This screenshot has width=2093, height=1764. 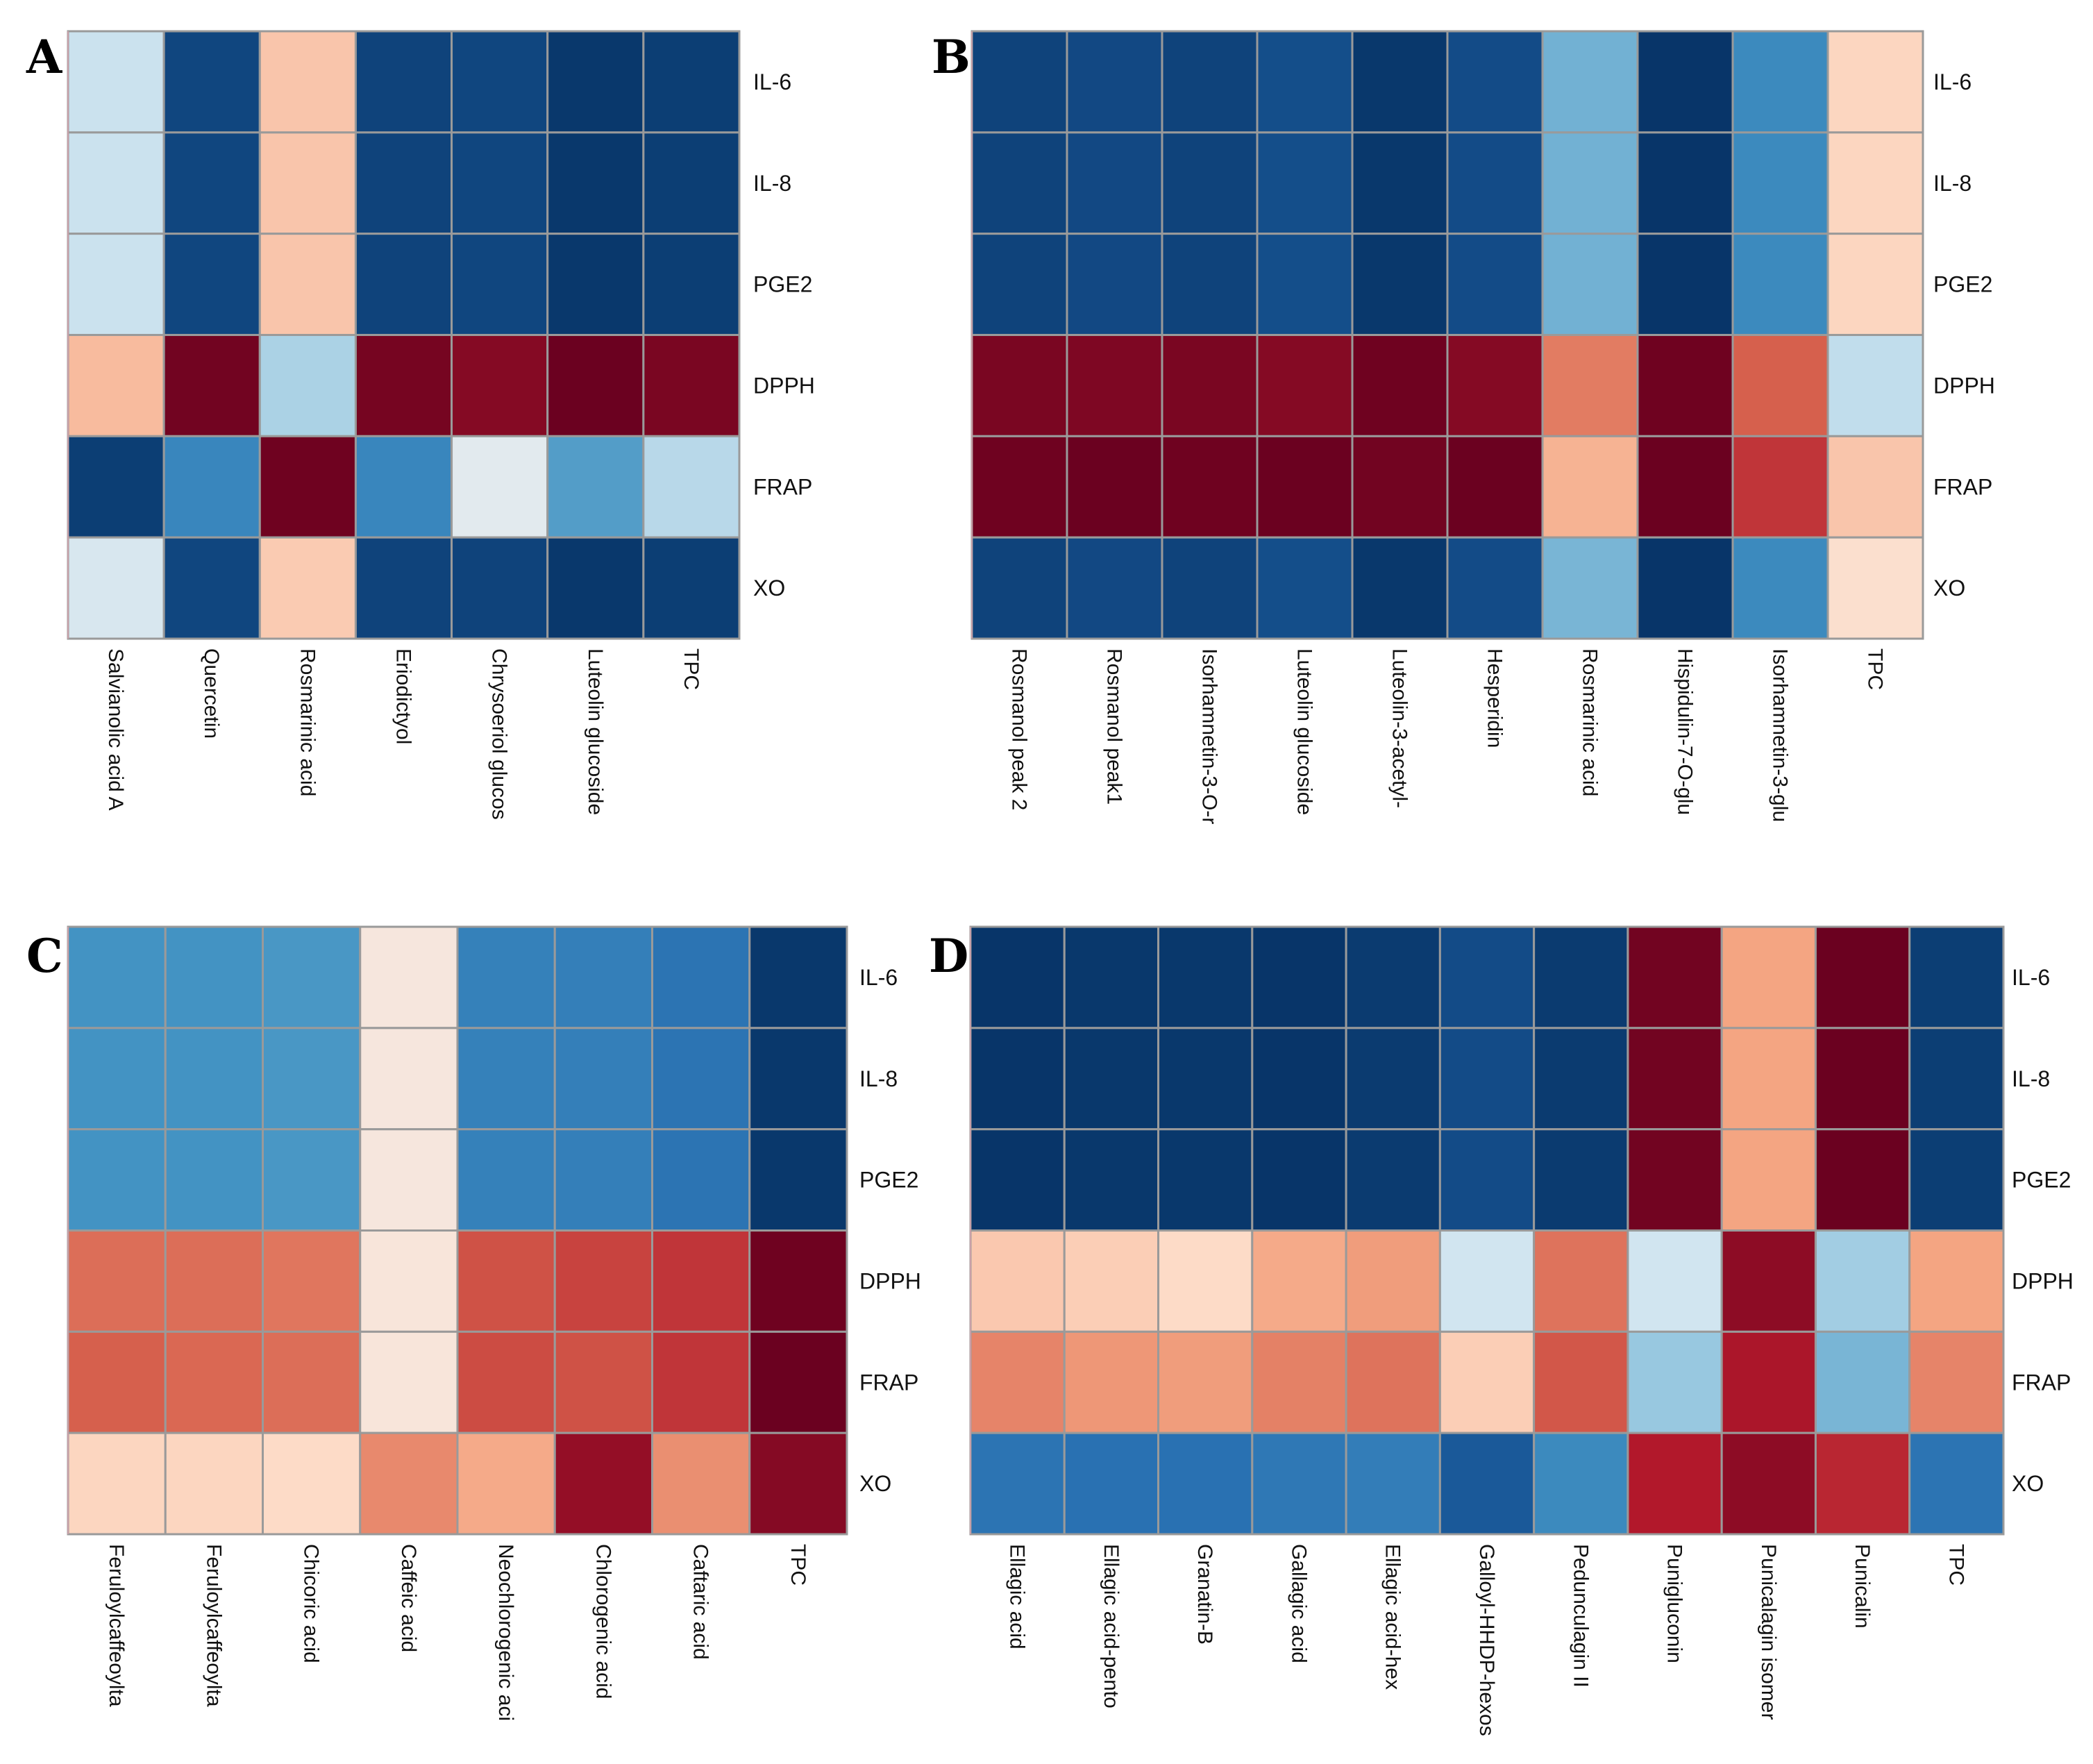 What do you see at coordinates (505, 1632) in the screenshot?
I see `column-label-neochlorogenic-aci: Neochlorogenic aci` at bounding box center [505, 1632].